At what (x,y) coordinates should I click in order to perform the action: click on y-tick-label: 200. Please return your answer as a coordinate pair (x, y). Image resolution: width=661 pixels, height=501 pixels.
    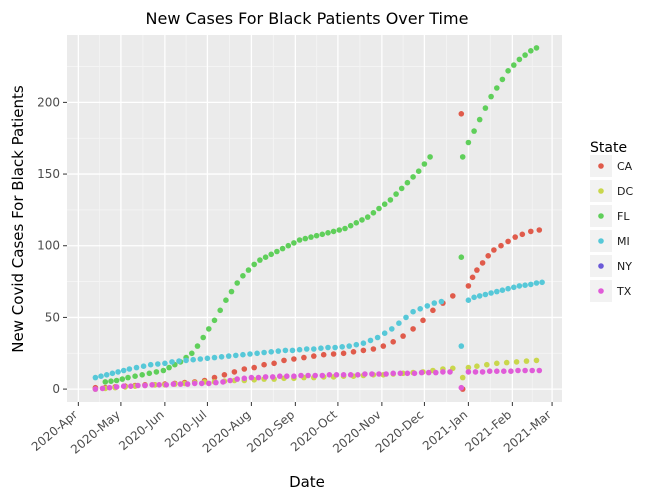
    Looking at the image, I should click on (48, 102).